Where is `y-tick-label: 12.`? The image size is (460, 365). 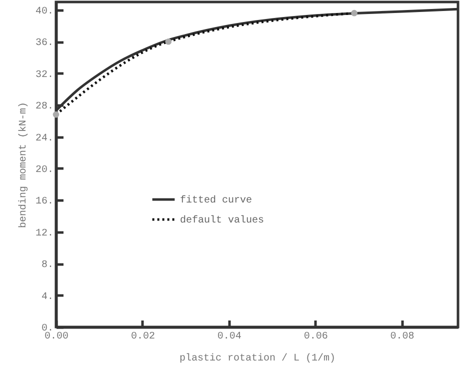
y-tick-label: 12. is located at coordinates (44, 234).